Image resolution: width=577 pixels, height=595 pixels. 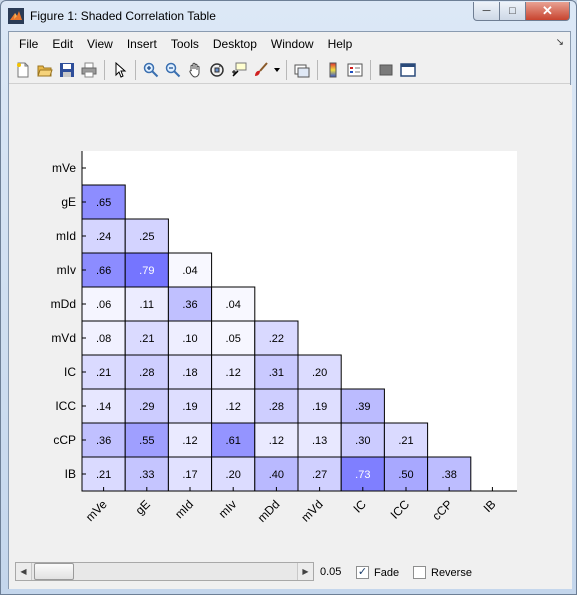 I want to click on show-tools-icon, so click(x=408, y=70).